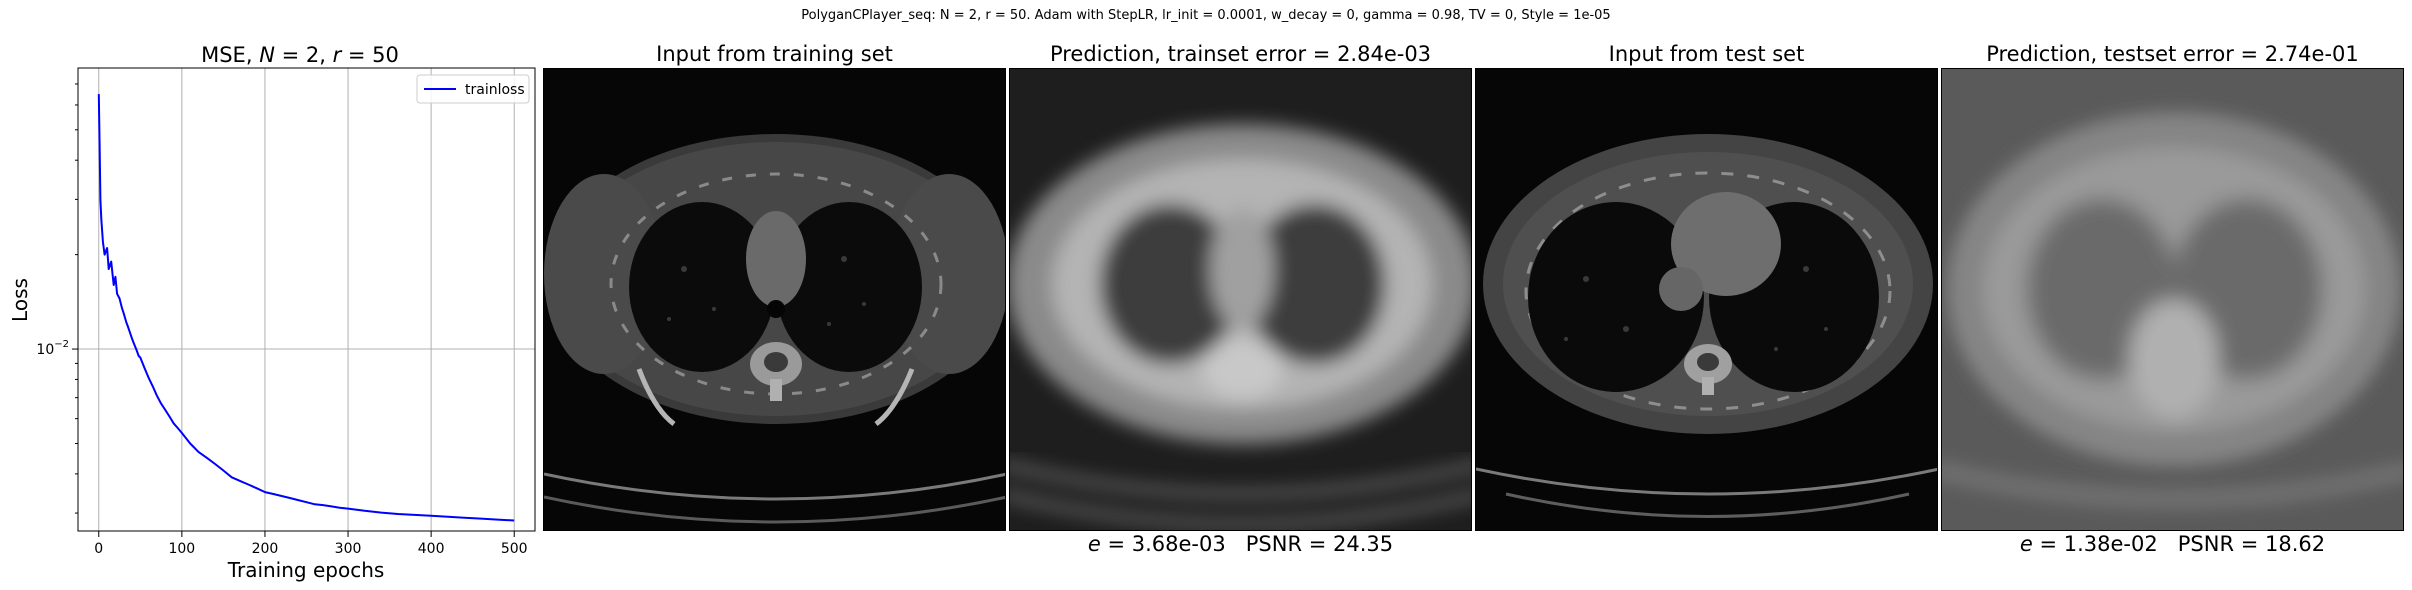  Describe the element at coordinates (2095, 544) in the screenshot. I see `test-e-value: = 1.38e-02` at that location.